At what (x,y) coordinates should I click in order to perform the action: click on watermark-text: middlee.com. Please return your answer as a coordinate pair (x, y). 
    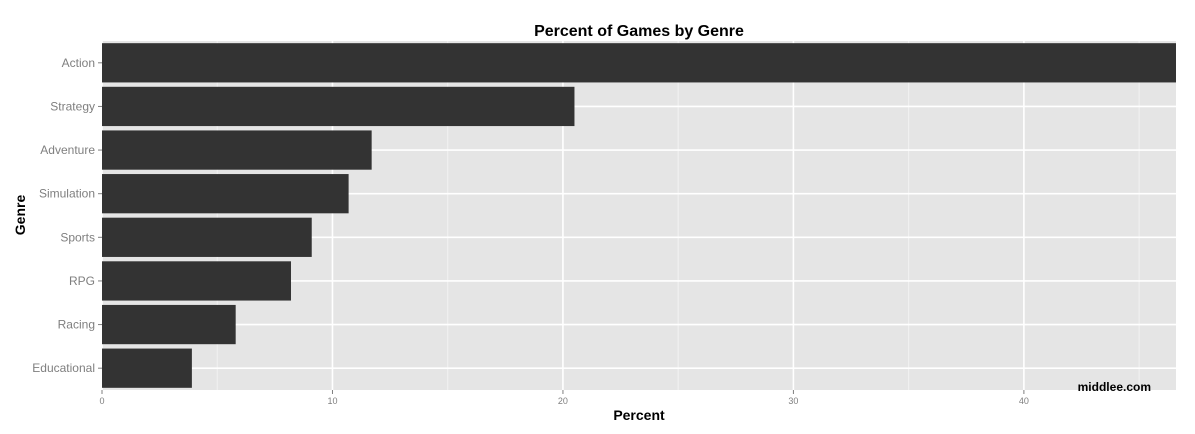
    Looking at the image, I should click on (1114, 387).